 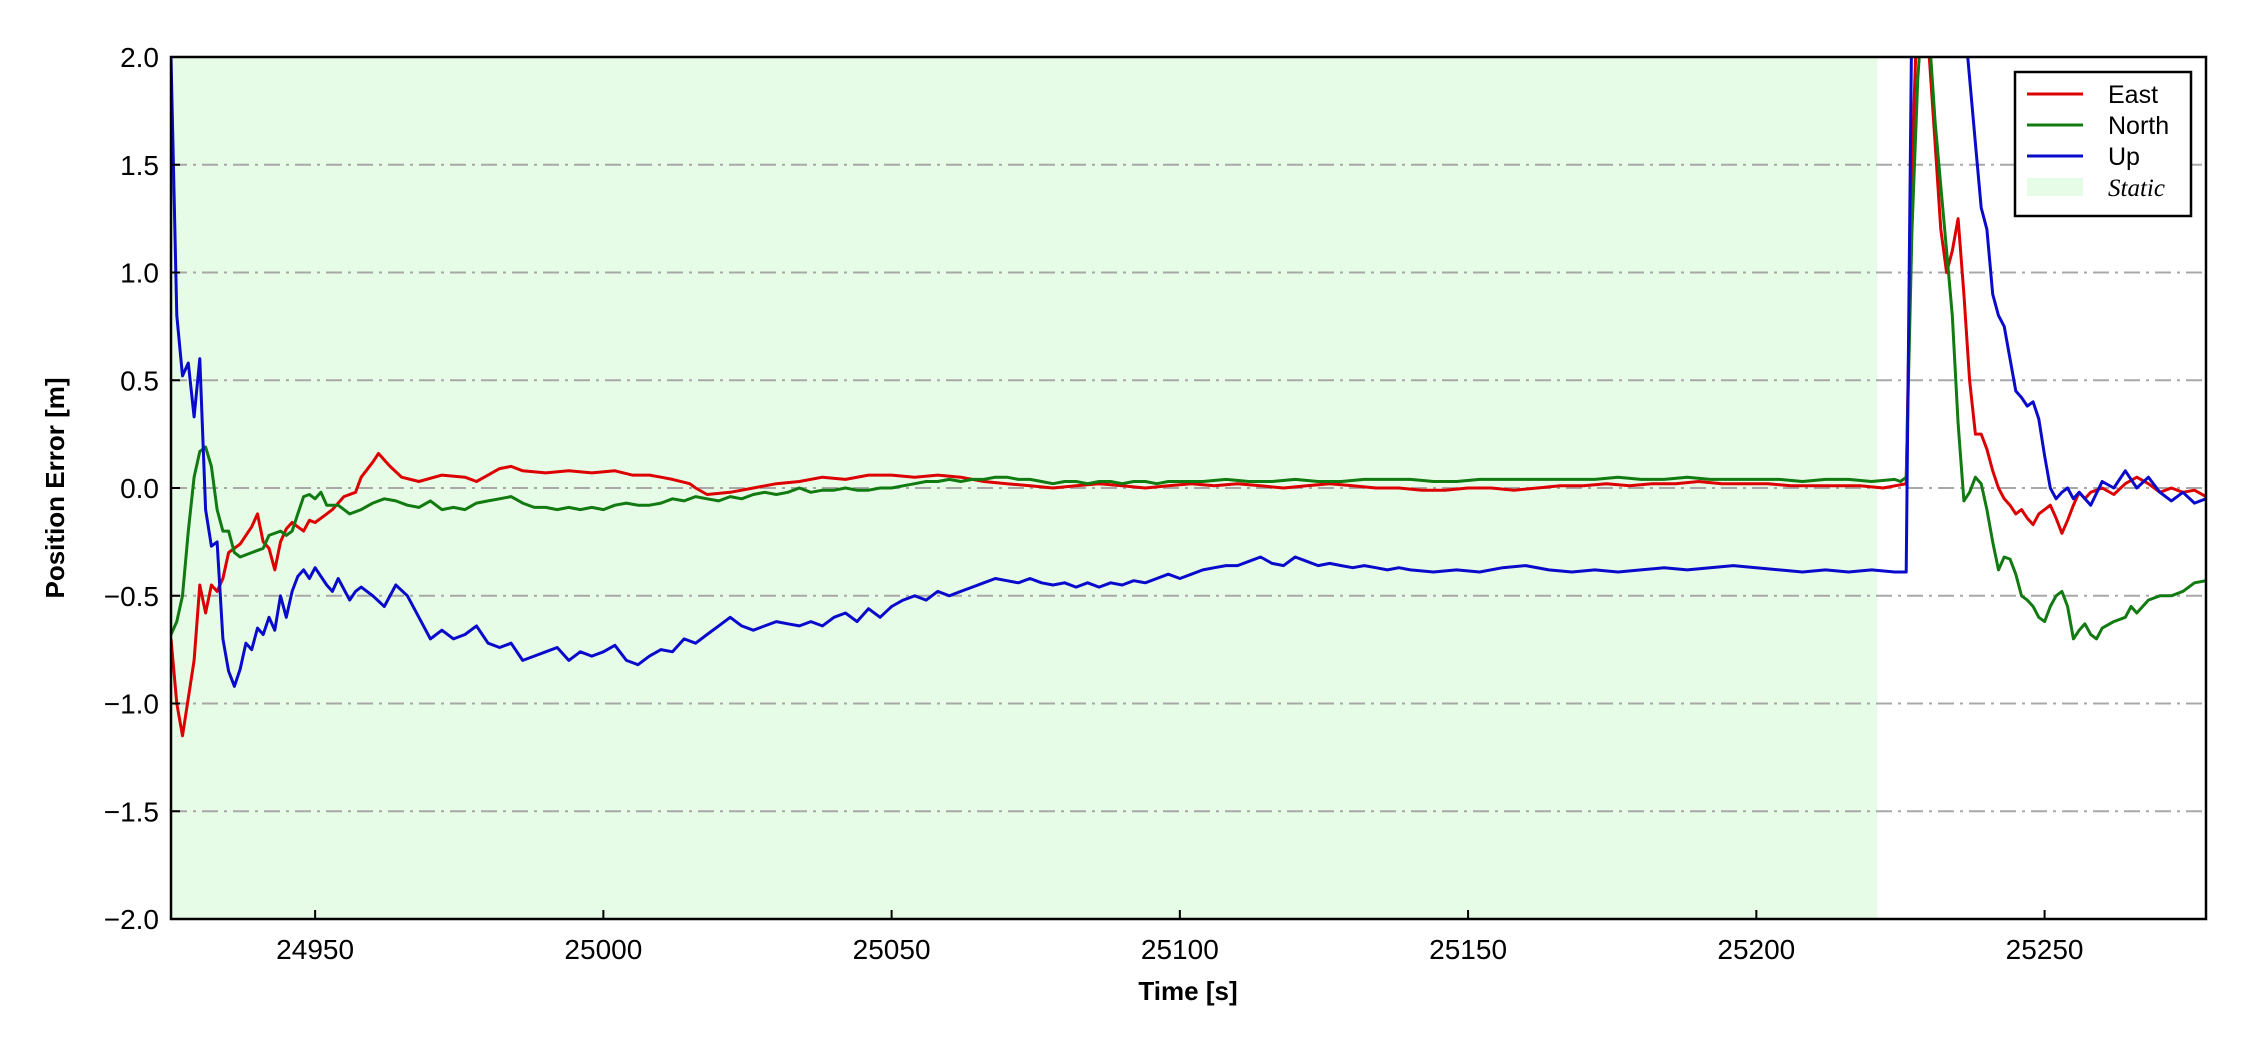 What do you see at coordinates (131, 811) in the screenshot?
I see `y-tick-label: −1.5` at bounding box center [131, 811].